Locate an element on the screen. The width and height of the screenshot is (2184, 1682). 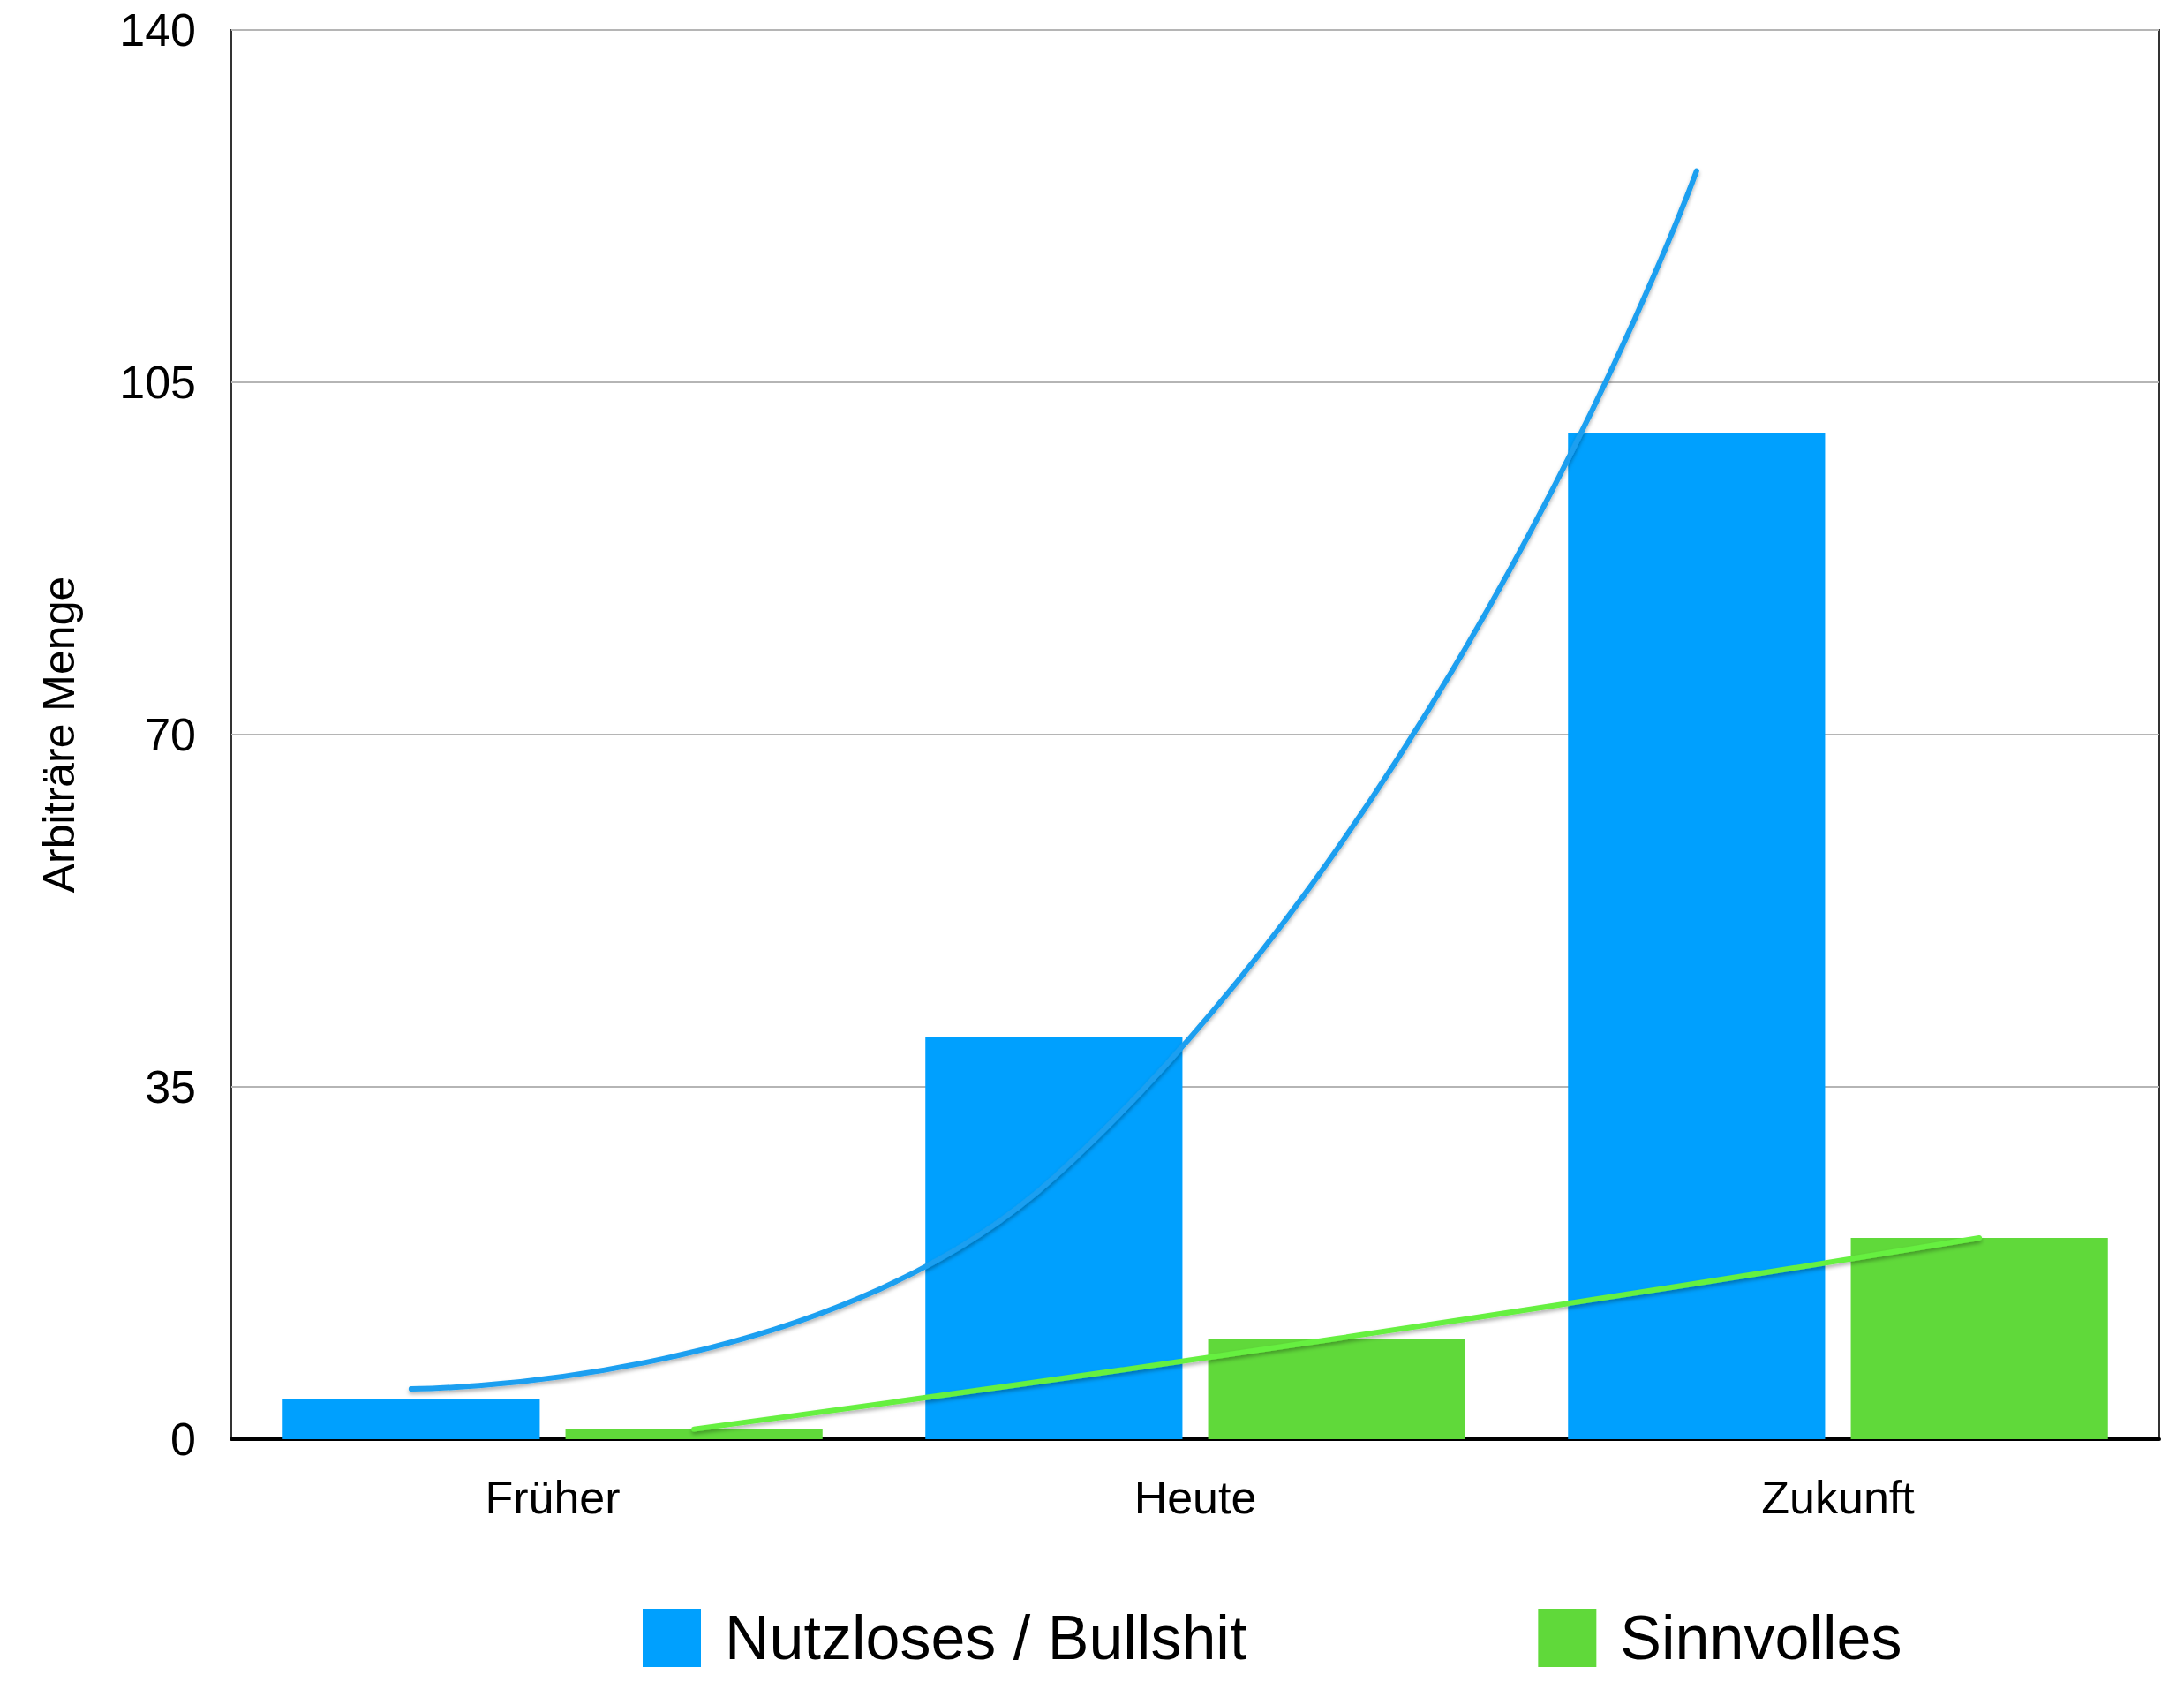
y-tick-label: 105 is located at coordinates (158, 382).